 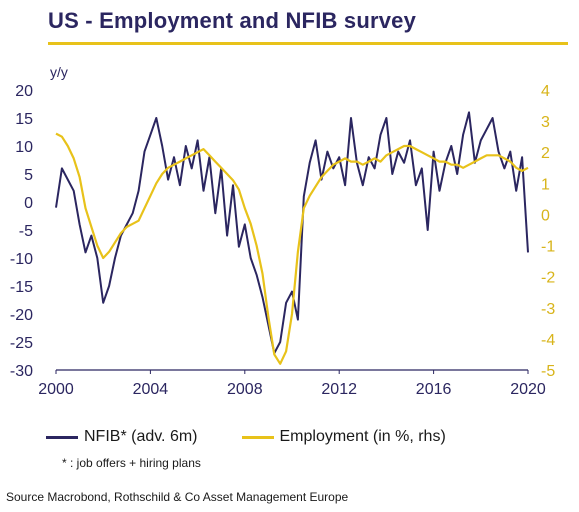 What do you see at coordinates (56, 389) in the screenshot?
I see `x-tick-label: 2000` at bounding box center [56, 389].